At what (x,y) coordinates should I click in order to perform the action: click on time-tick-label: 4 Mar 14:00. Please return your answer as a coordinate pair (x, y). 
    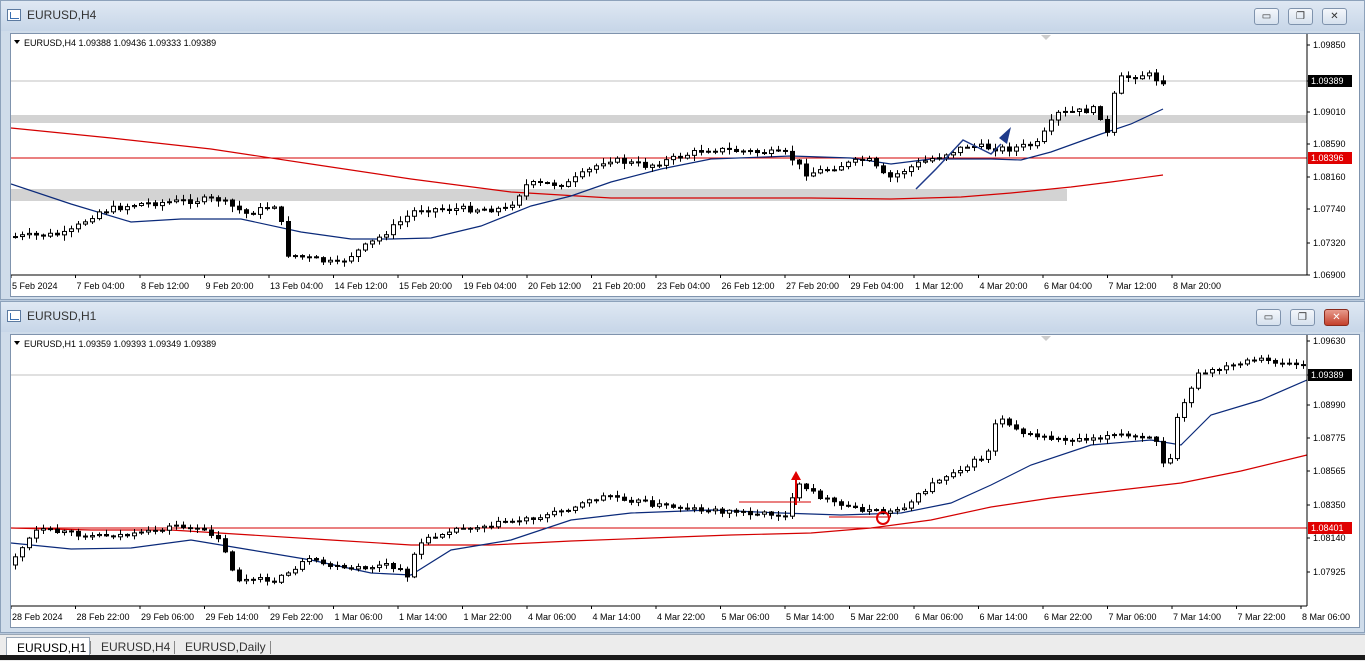
    Looking at the image, I should click on (617, 617).